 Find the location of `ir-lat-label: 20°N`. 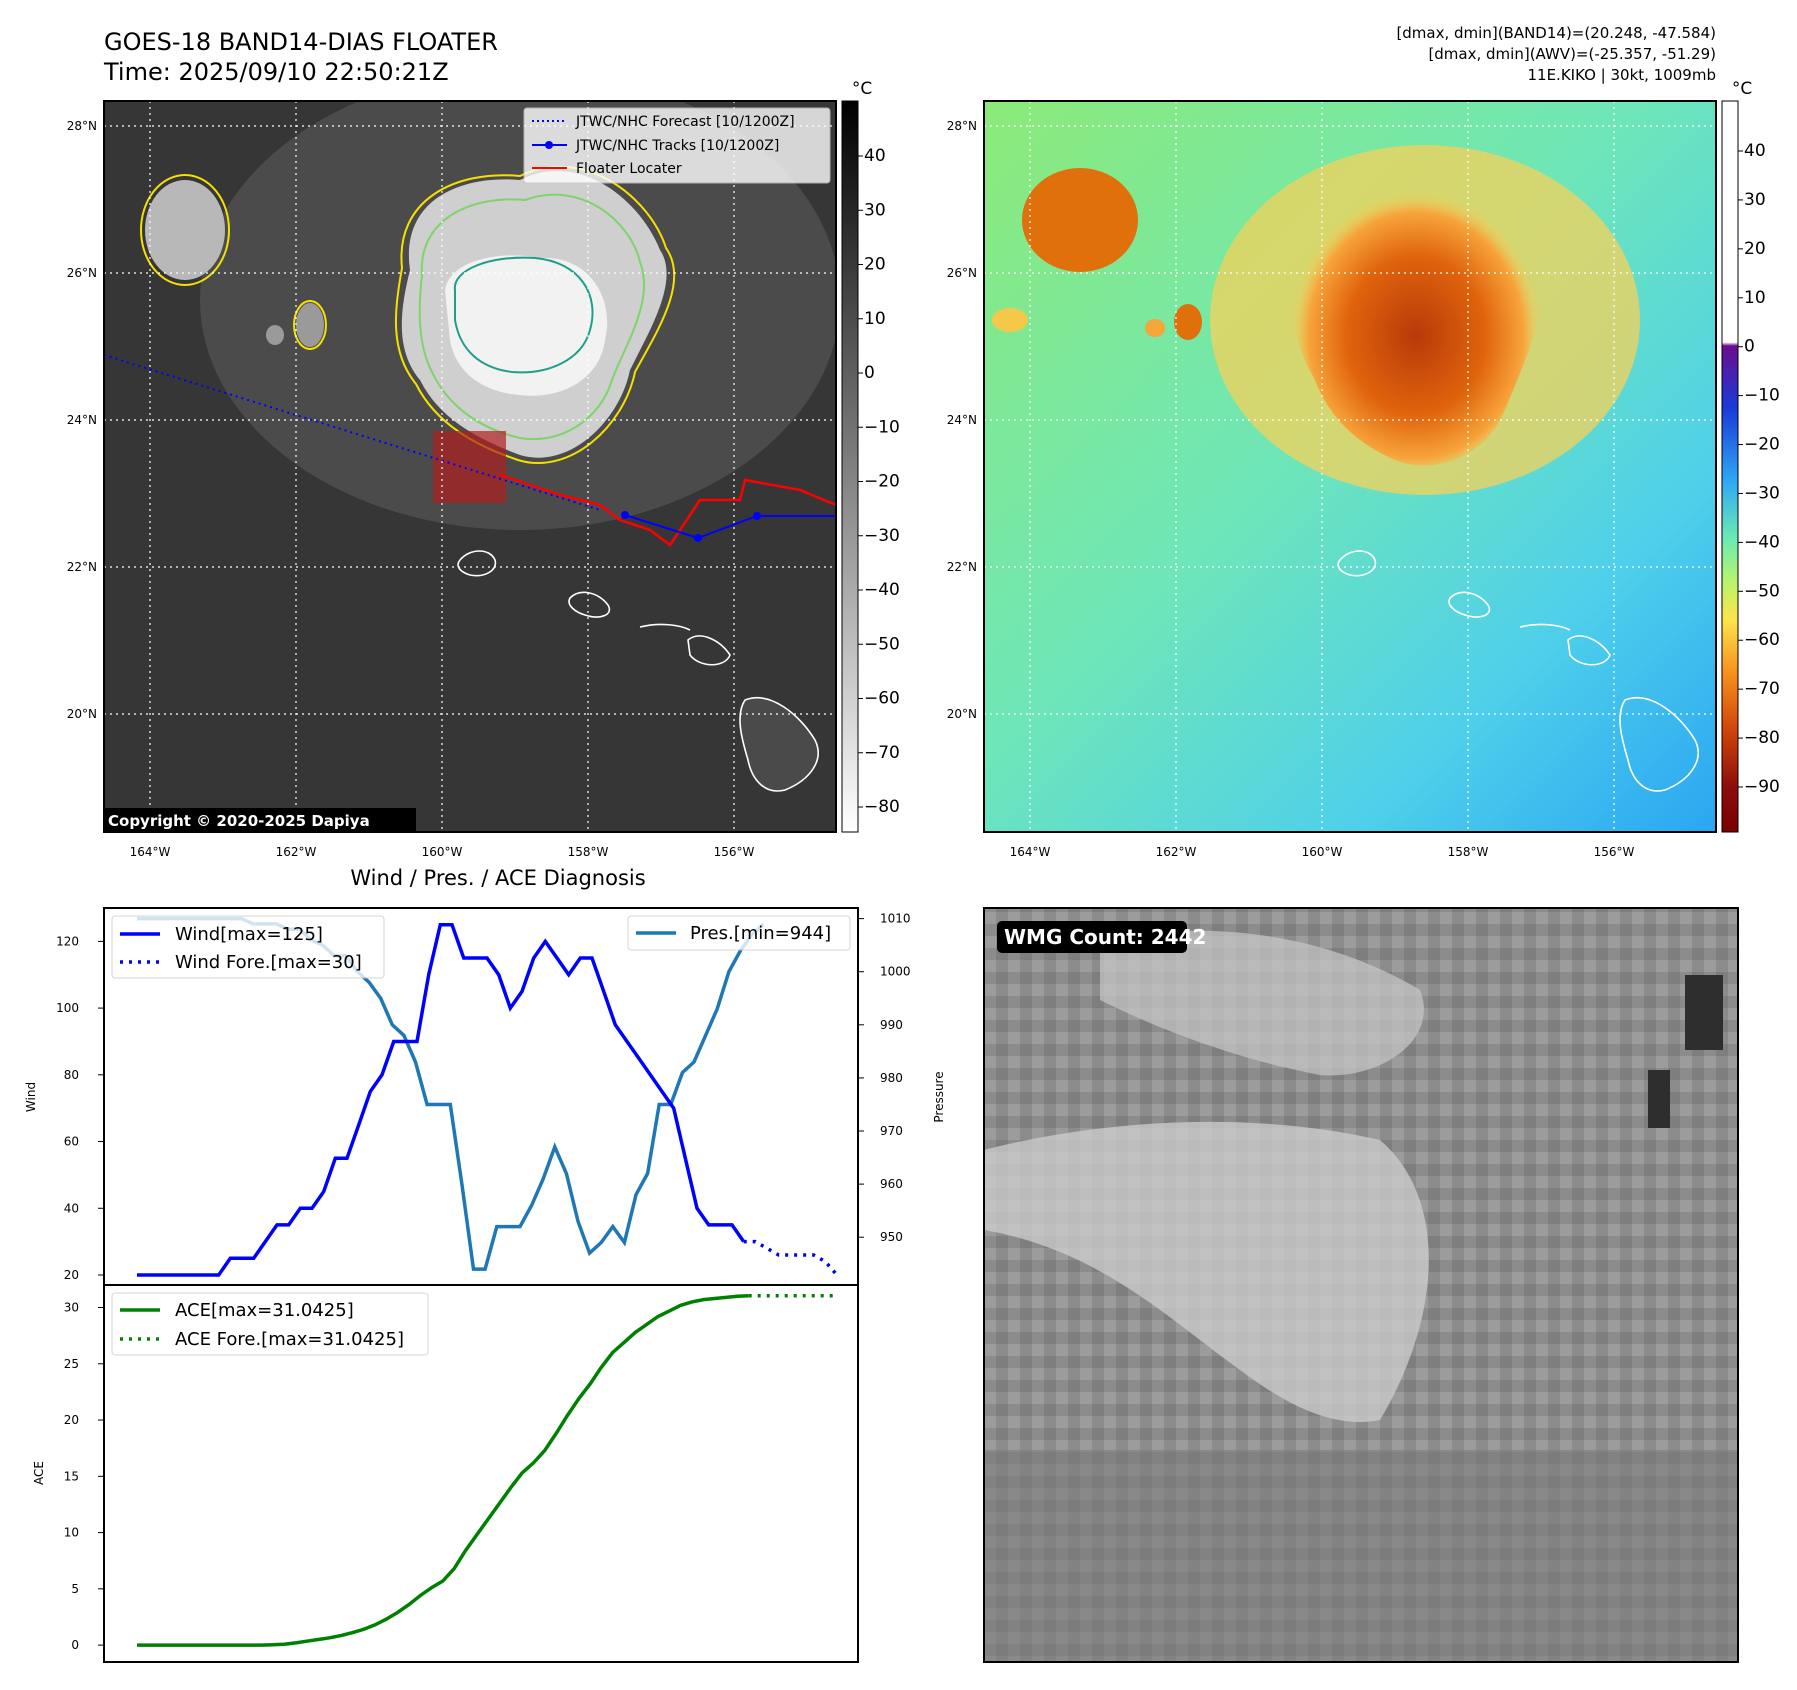

ir-lat-label: 20°N is located at coordinates (82, 714).